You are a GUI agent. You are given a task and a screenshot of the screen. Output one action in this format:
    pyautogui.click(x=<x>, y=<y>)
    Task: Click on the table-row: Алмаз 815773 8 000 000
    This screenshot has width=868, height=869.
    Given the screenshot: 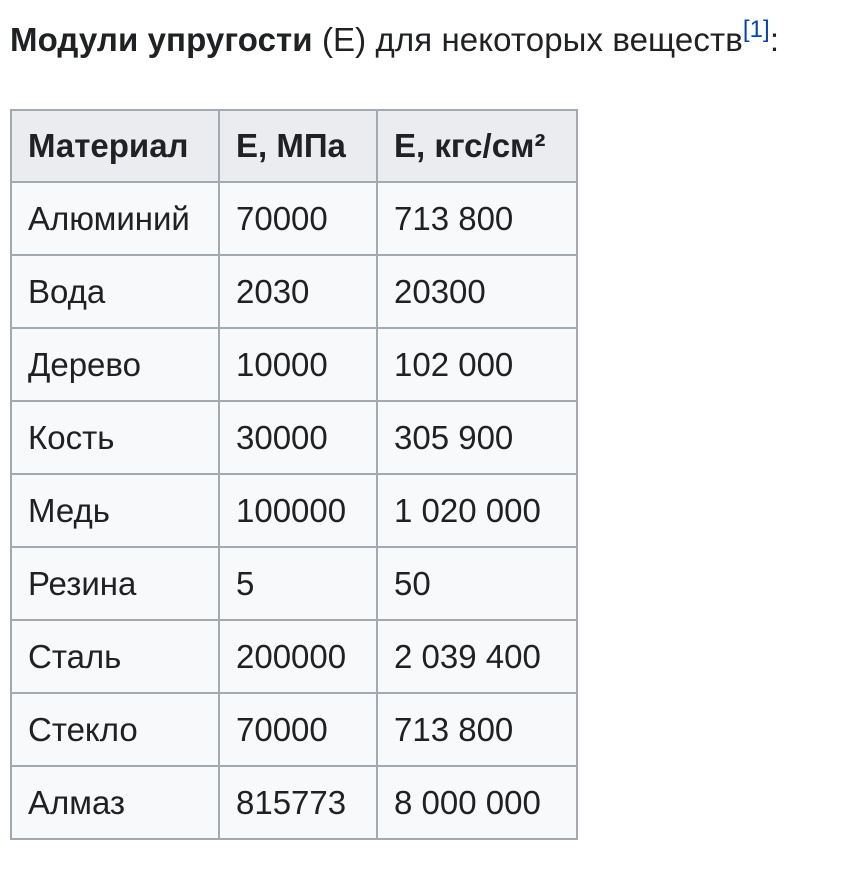 What is the action you would take?
    pyautogui.click(x=294, y=802)
    